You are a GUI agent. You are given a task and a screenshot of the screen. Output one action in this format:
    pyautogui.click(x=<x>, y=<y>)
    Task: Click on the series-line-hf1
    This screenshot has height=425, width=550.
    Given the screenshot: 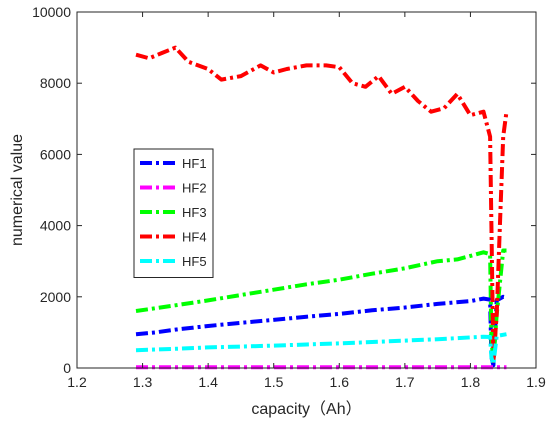 What is the action you would take?
    pyautogui.click(x=321, y=331)
    